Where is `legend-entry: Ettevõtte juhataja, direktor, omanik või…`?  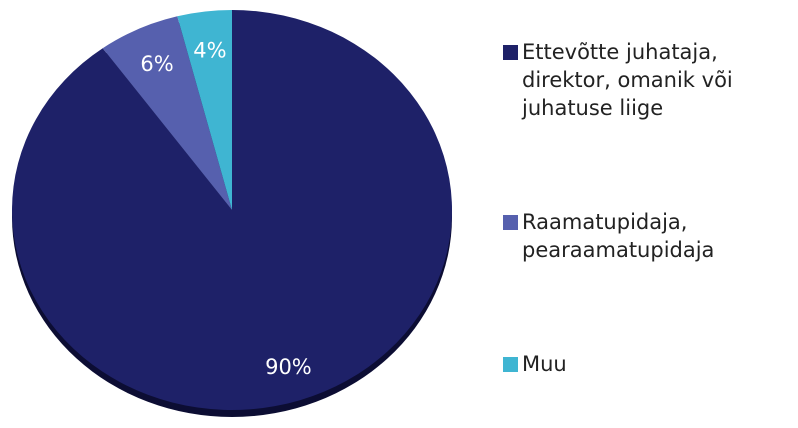
legend-entry: Ettevõtte juhataja, direktor, omanik või… is located at coordinates (648, 80).